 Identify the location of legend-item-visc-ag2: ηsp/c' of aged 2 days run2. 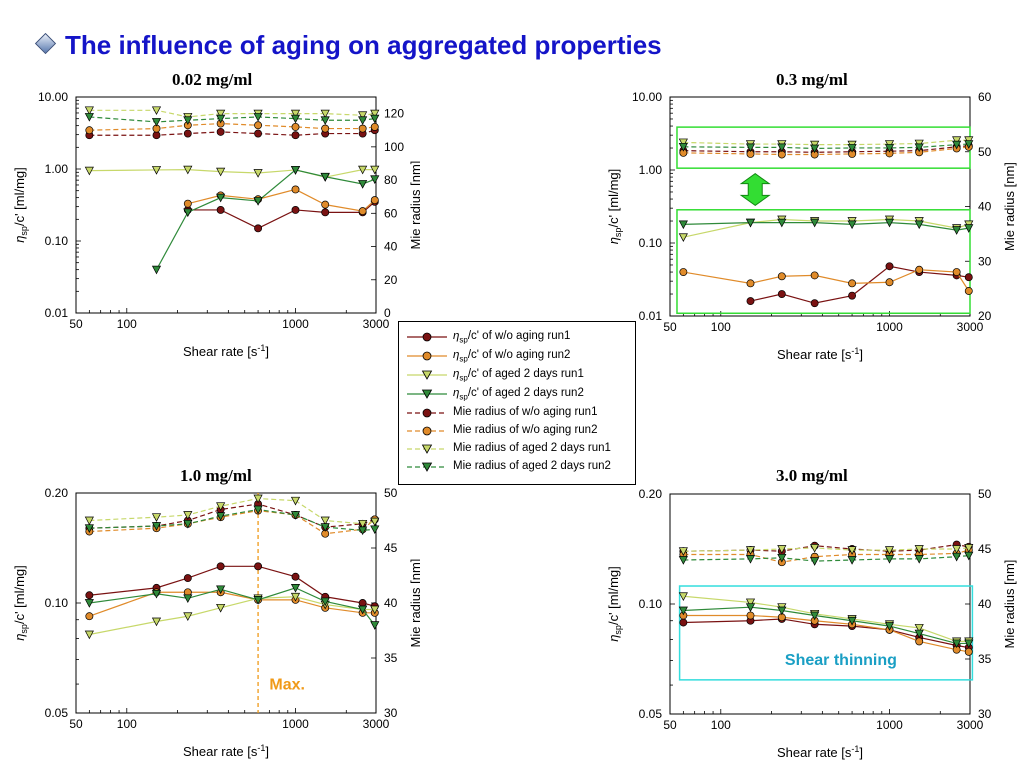
(517, 394).